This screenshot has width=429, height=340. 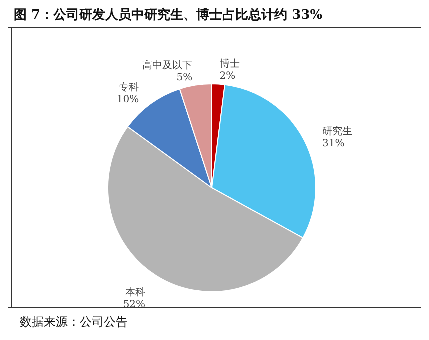 I want to click on source-note: 数据来源：公司公告, so click(x=74, y=322).